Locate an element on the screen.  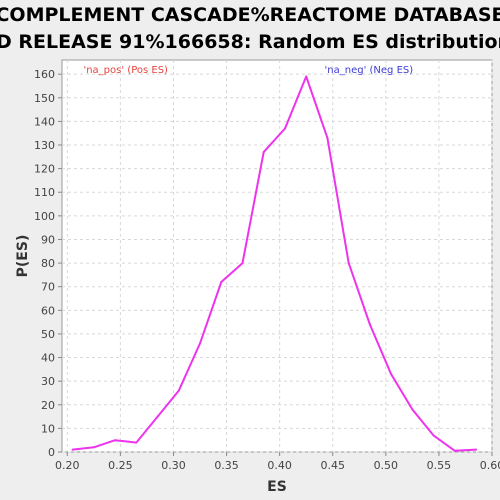
y-tick-label: 20 is located at coordinates (48, 405).